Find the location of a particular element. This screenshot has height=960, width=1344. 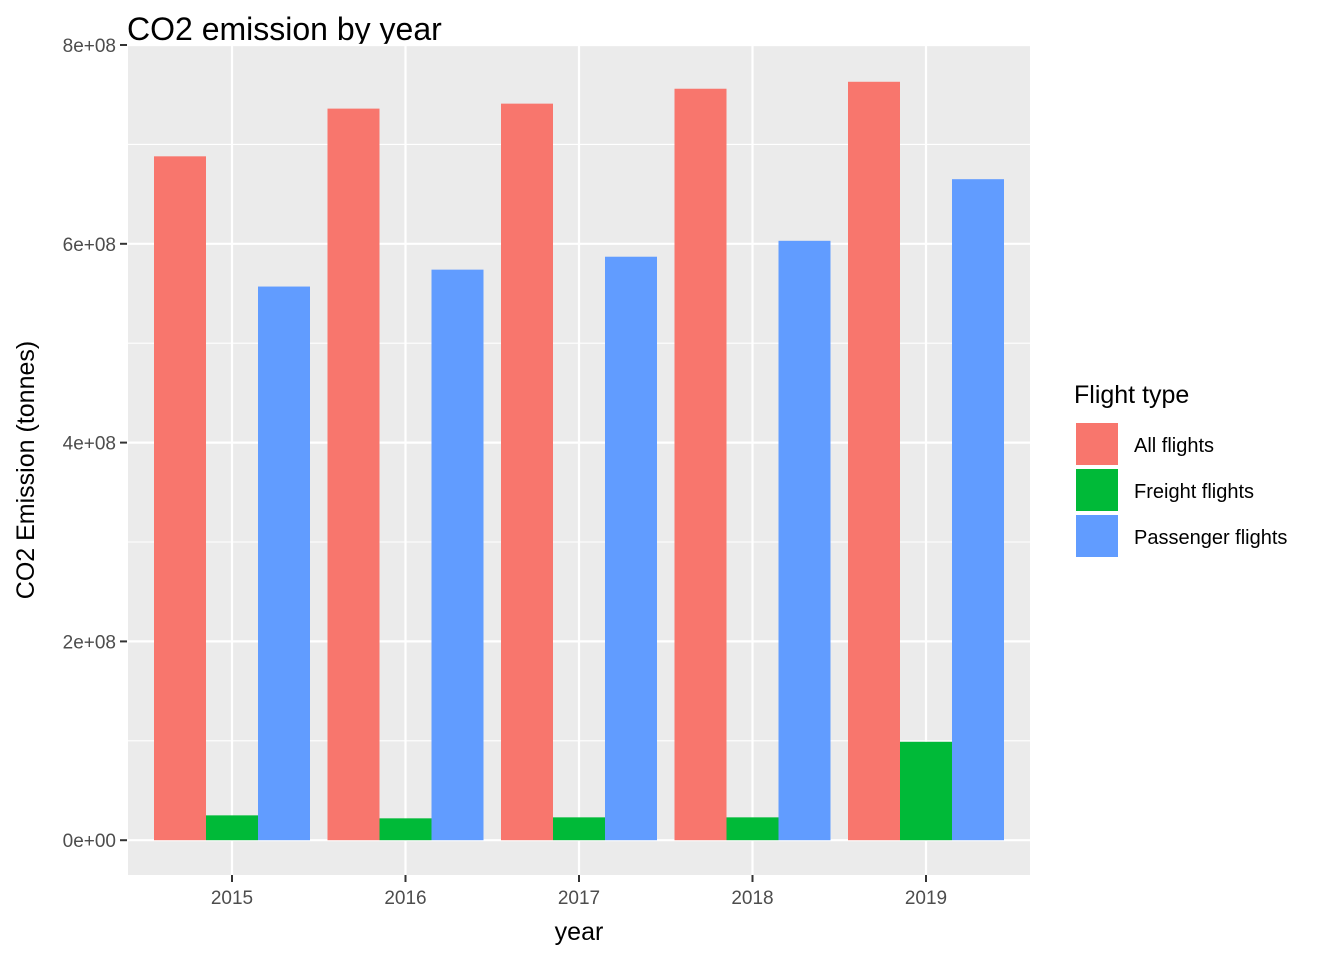

x-tick-label: 2018 is located at coordinates (752, 898).